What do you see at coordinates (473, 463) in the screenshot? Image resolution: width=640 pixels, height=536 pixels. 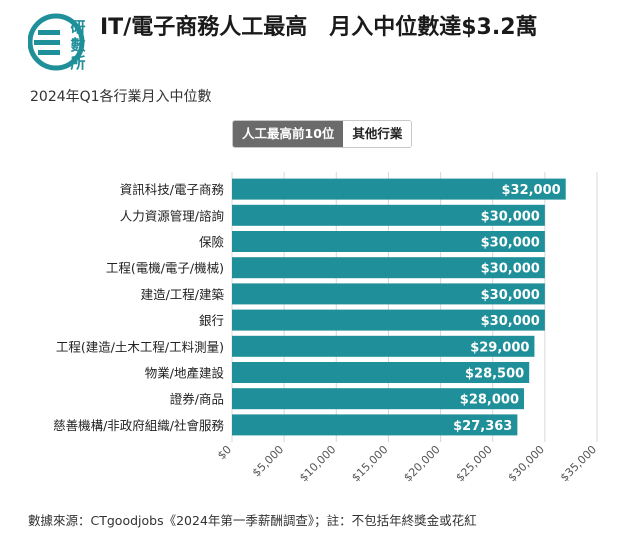 I see `x-tick-label: $25,000` at bounding box center [473, 463].